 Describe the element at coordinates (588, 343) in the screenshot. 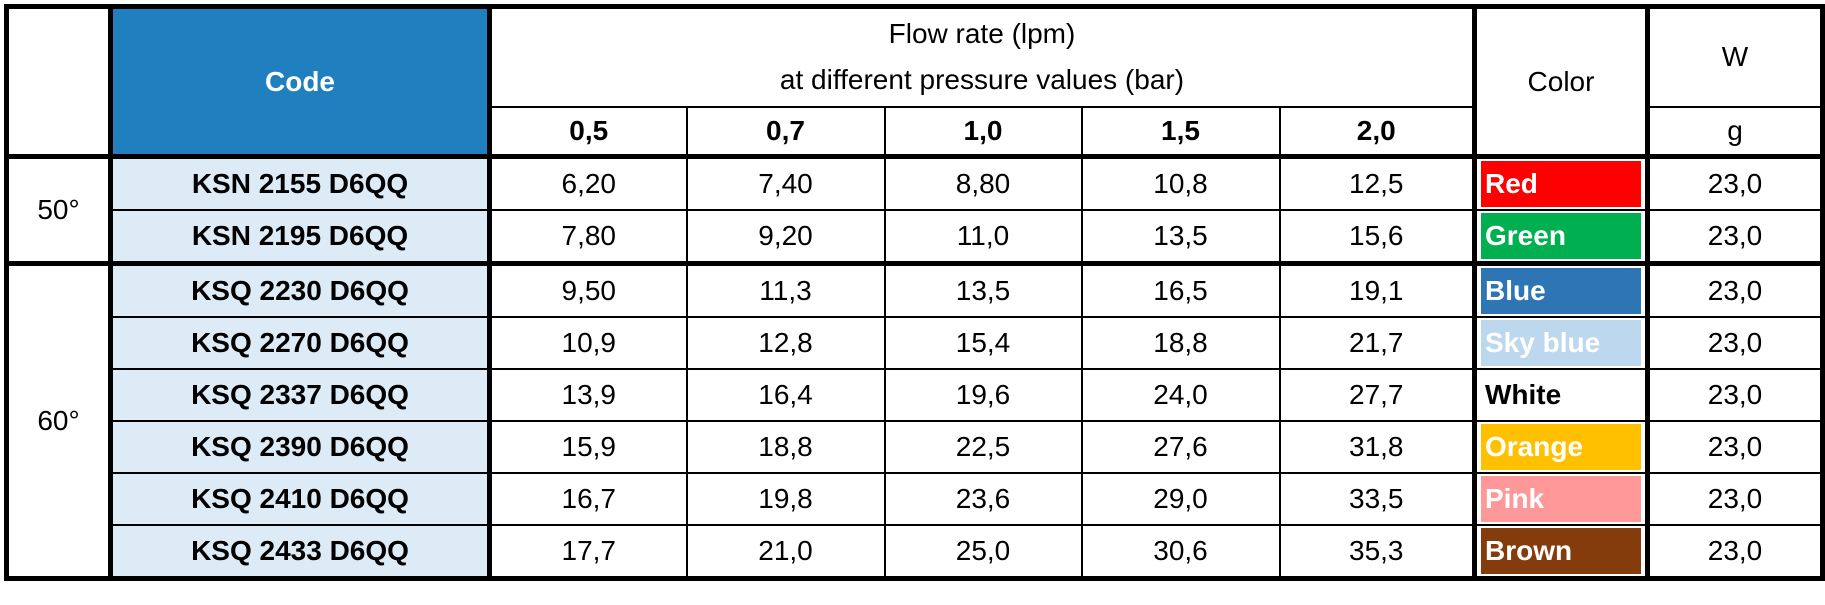

I see `flow-cell: 10,9` at that location.